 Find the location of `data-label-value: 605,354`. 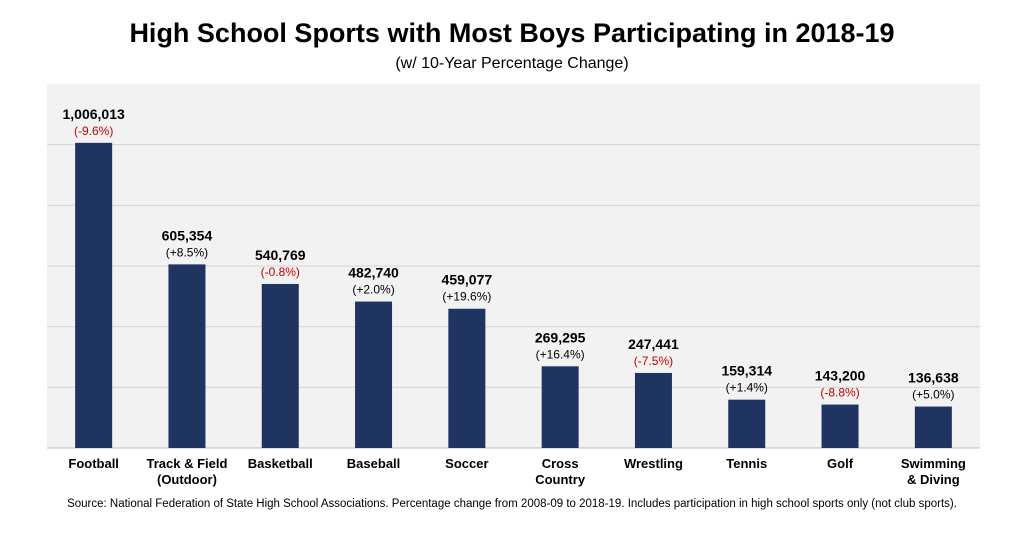

data-label-value: 605,354 is located at coordinates (187, 235).